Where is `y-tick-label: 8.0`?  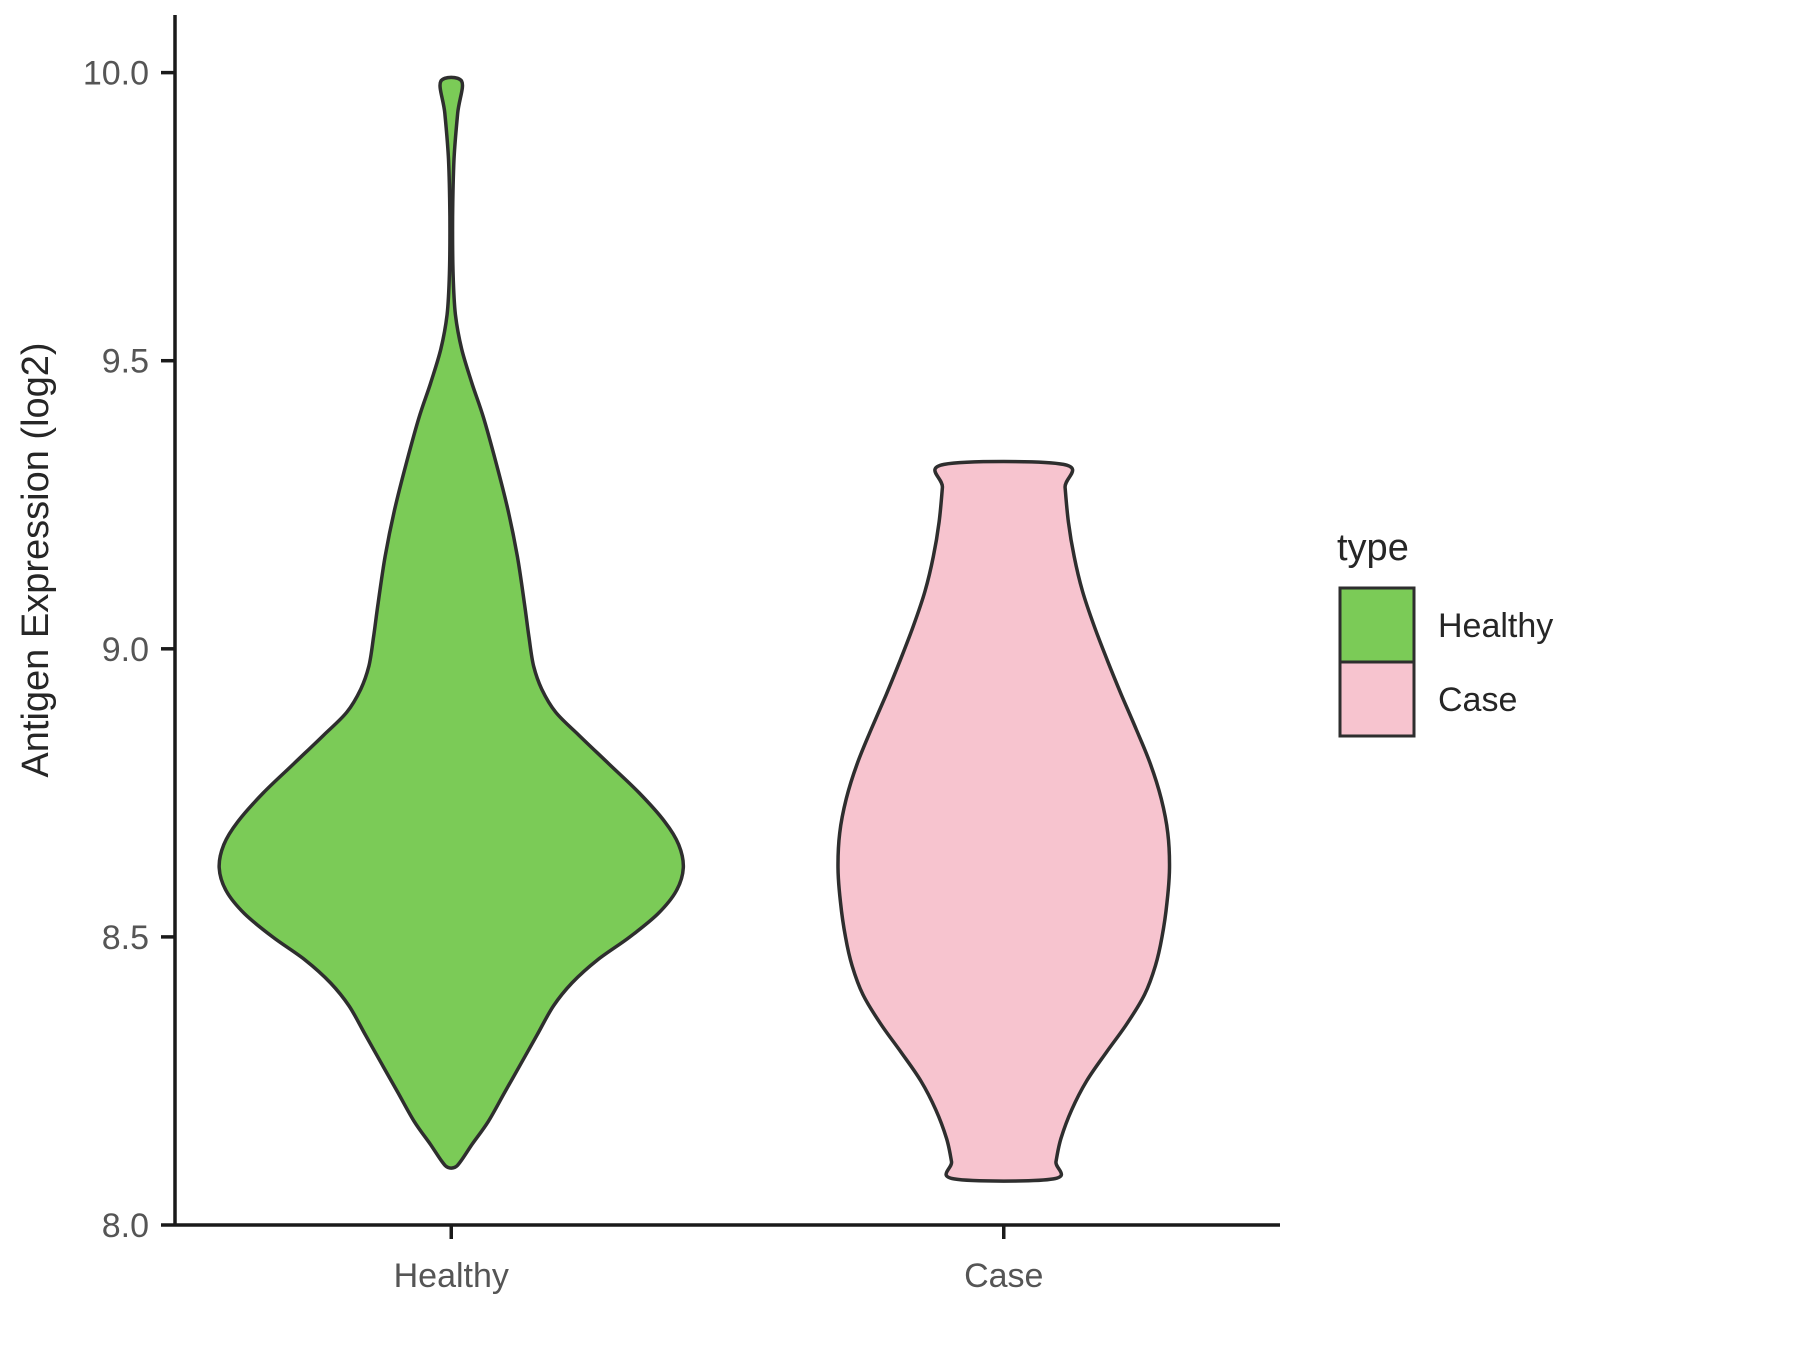
y-tick-label: 8.0 is located at coordinates (125, 1226).